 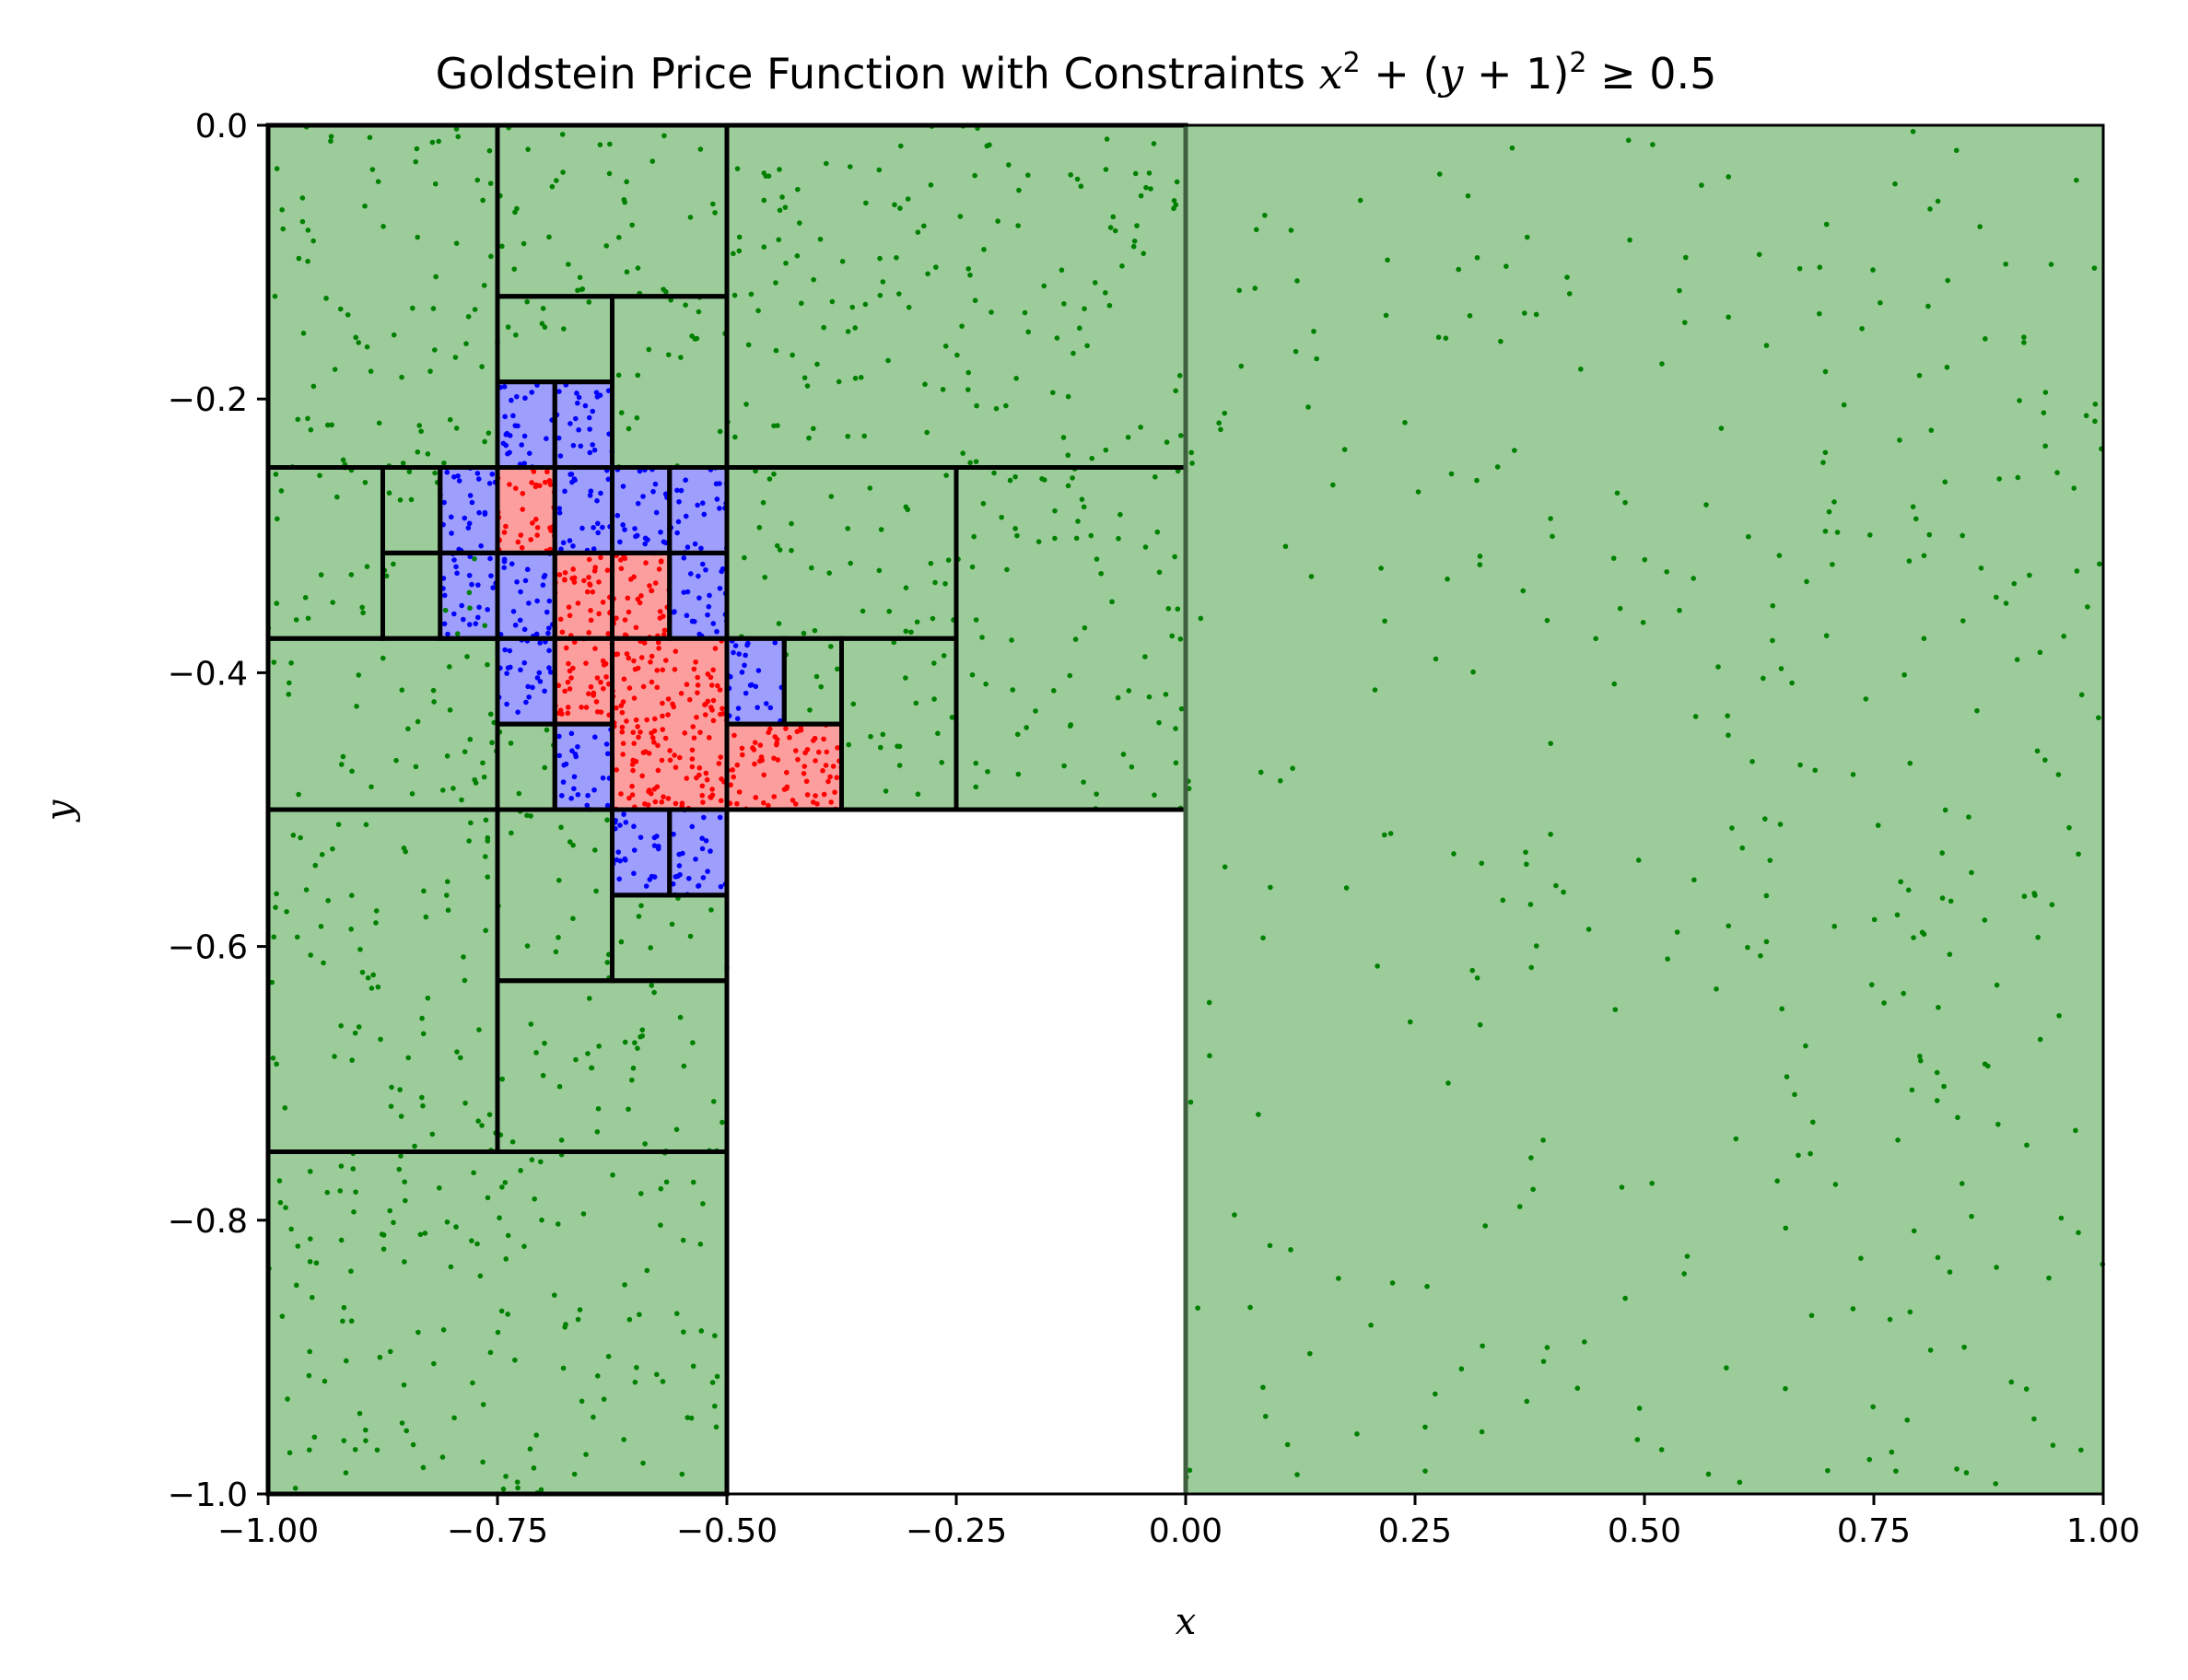 What do you see at coordinates (208, 400) in the screenshot?
I see `y-tick-label: −0.2` at bounding box center [208, 400].